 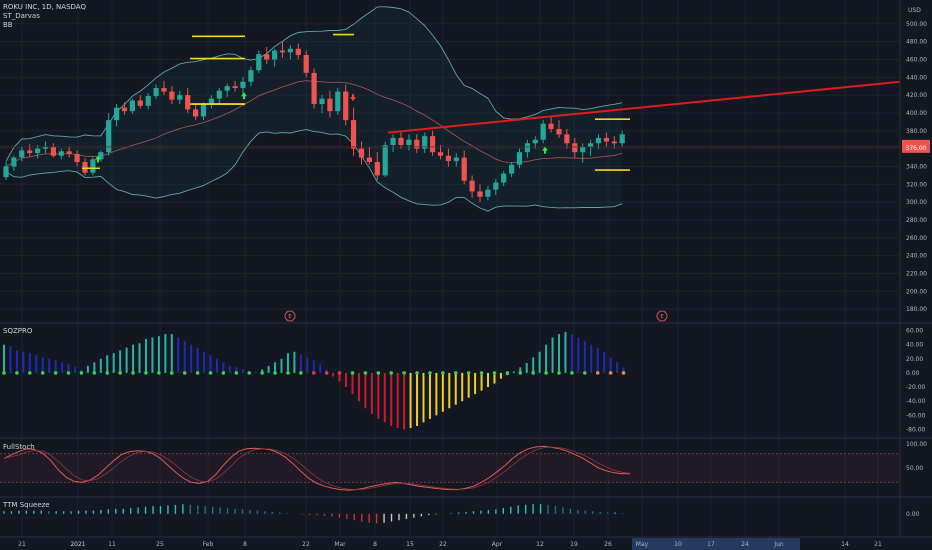 What do you see at coordinates (916, 401) in the screenshot?
I see `sqz-tick-label: -40.00` at bounding box center [916, 401].